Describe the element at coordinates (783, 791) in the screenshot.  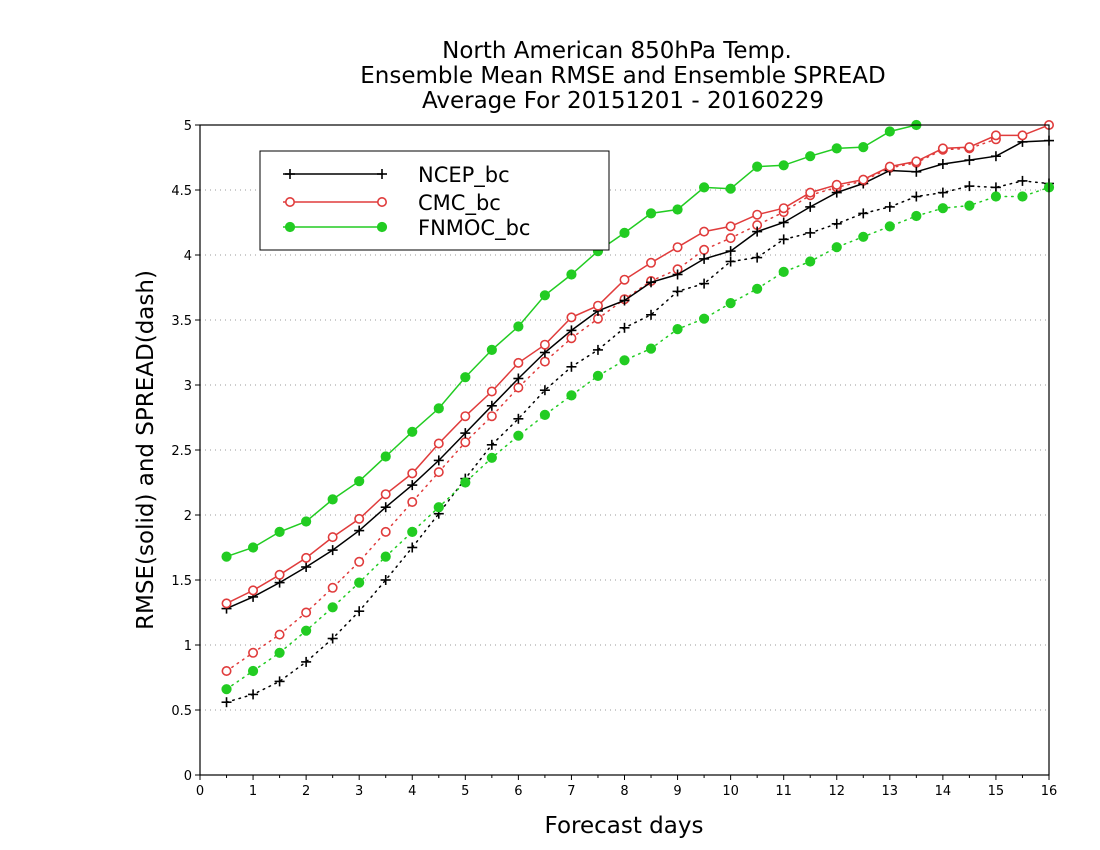
I see `x-tick-label: 11` at that location.